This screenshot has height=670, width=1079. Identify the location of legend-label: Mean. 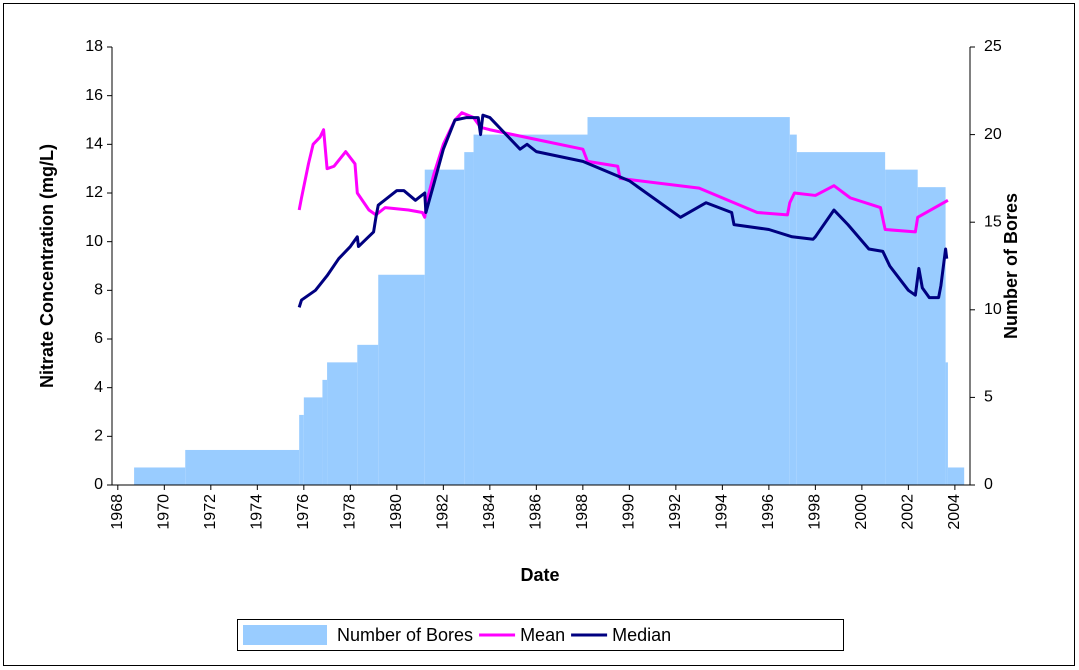
(542, 635).